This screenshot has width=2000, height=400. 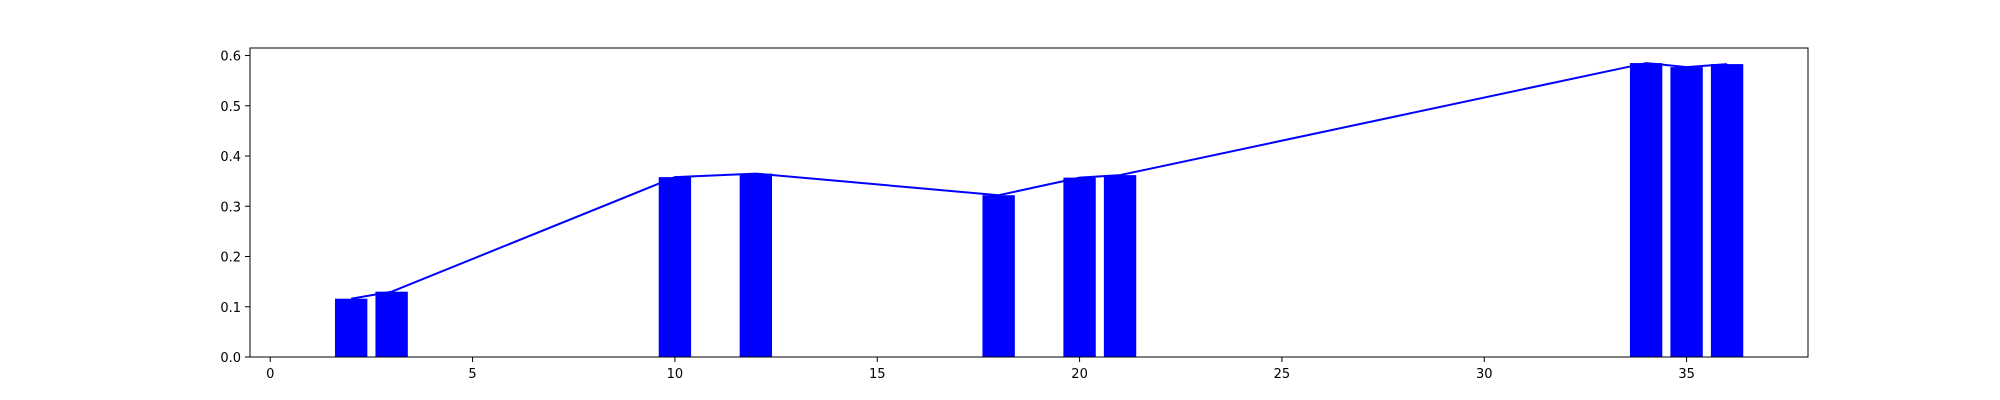 I want to click on y-tick-label: 0.2, so click(x=230, y=258).